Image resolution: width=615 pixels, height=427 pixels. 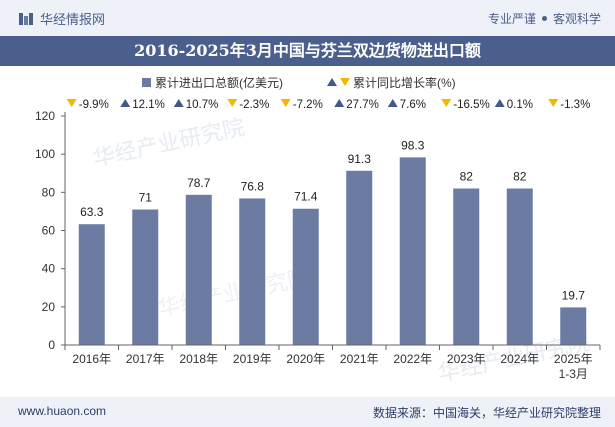 I want to click on bar-value-label: 71.4, so click(x=306, y=197).